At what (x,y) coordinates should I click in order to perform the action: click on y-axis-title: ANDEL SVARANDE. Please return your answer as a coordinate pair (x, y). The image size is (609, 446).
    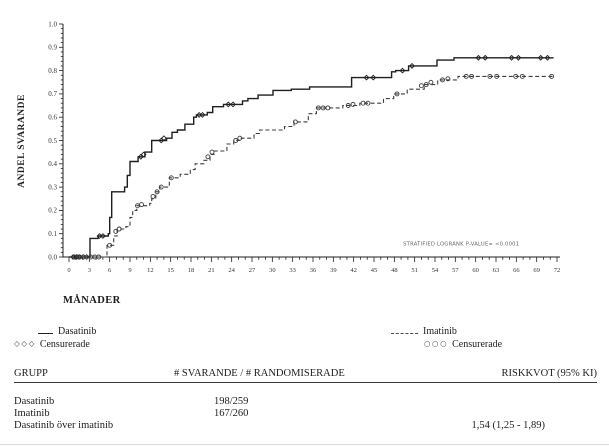
    Looking at the image, I should click on (22, 141).